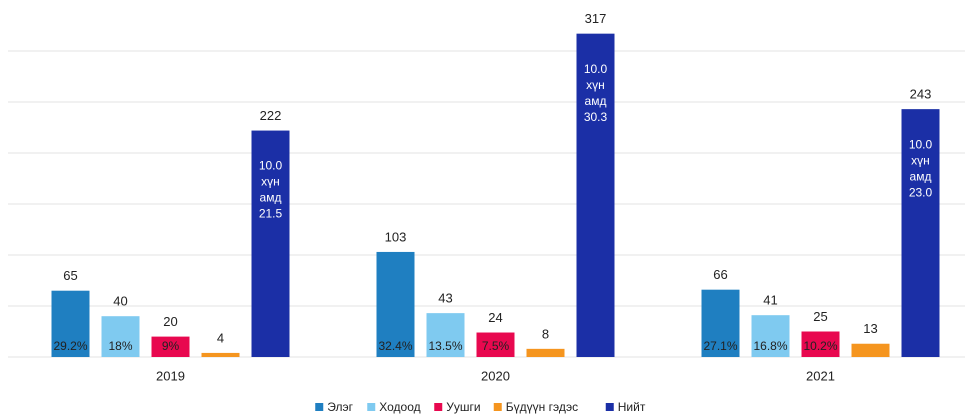 The height and width of the screenshot is (416, 973). I want to click on share-label: 10.2%, so click(820, 346).